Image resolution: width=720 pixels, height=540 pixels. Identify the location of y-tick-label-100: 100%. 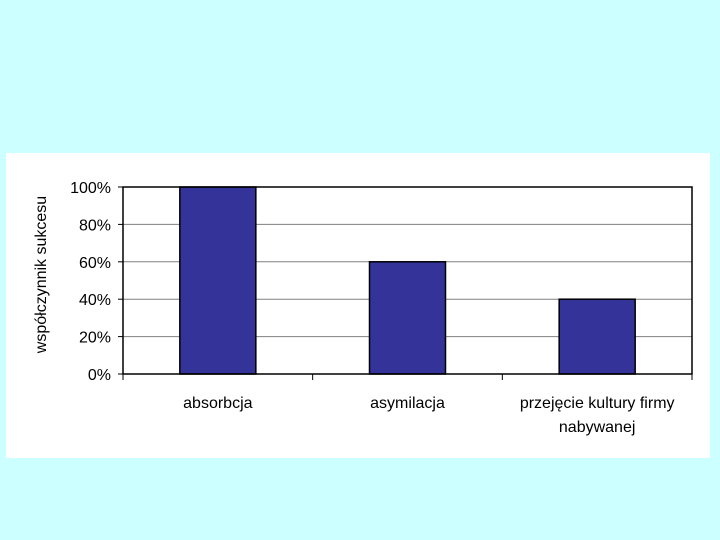
(90, 188).